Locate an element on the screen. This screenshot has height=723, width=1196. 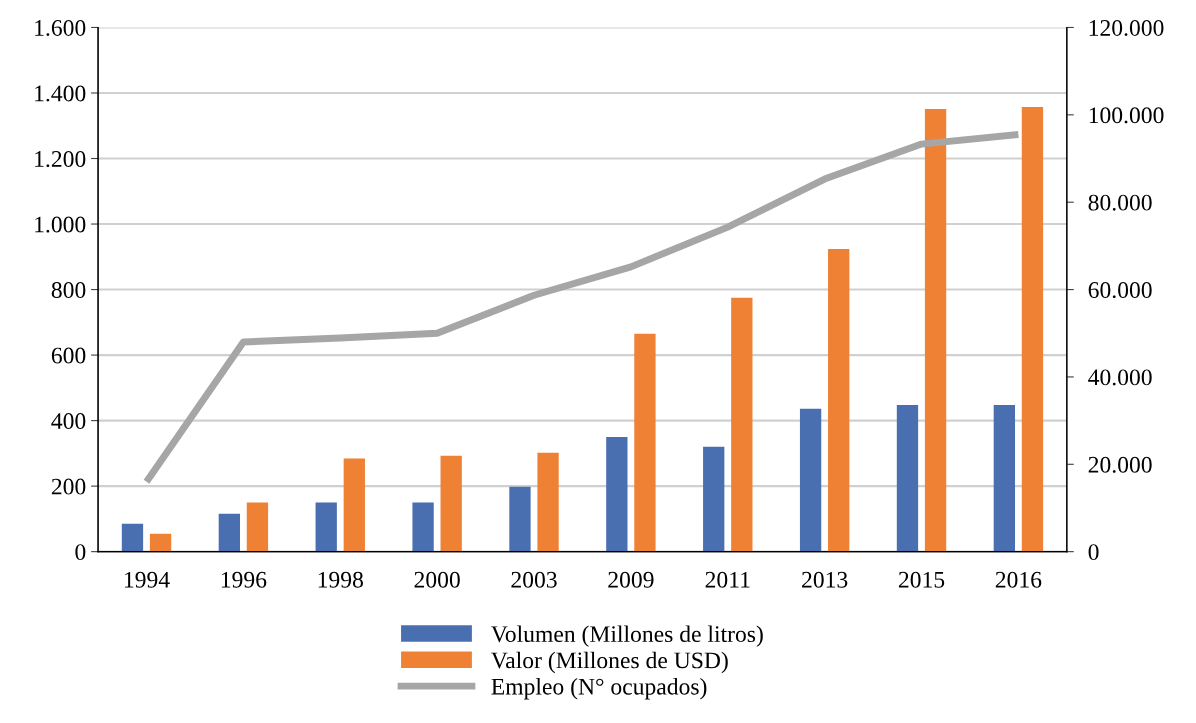
x-tick-label: 1996 is located at coordinates (244, 579).